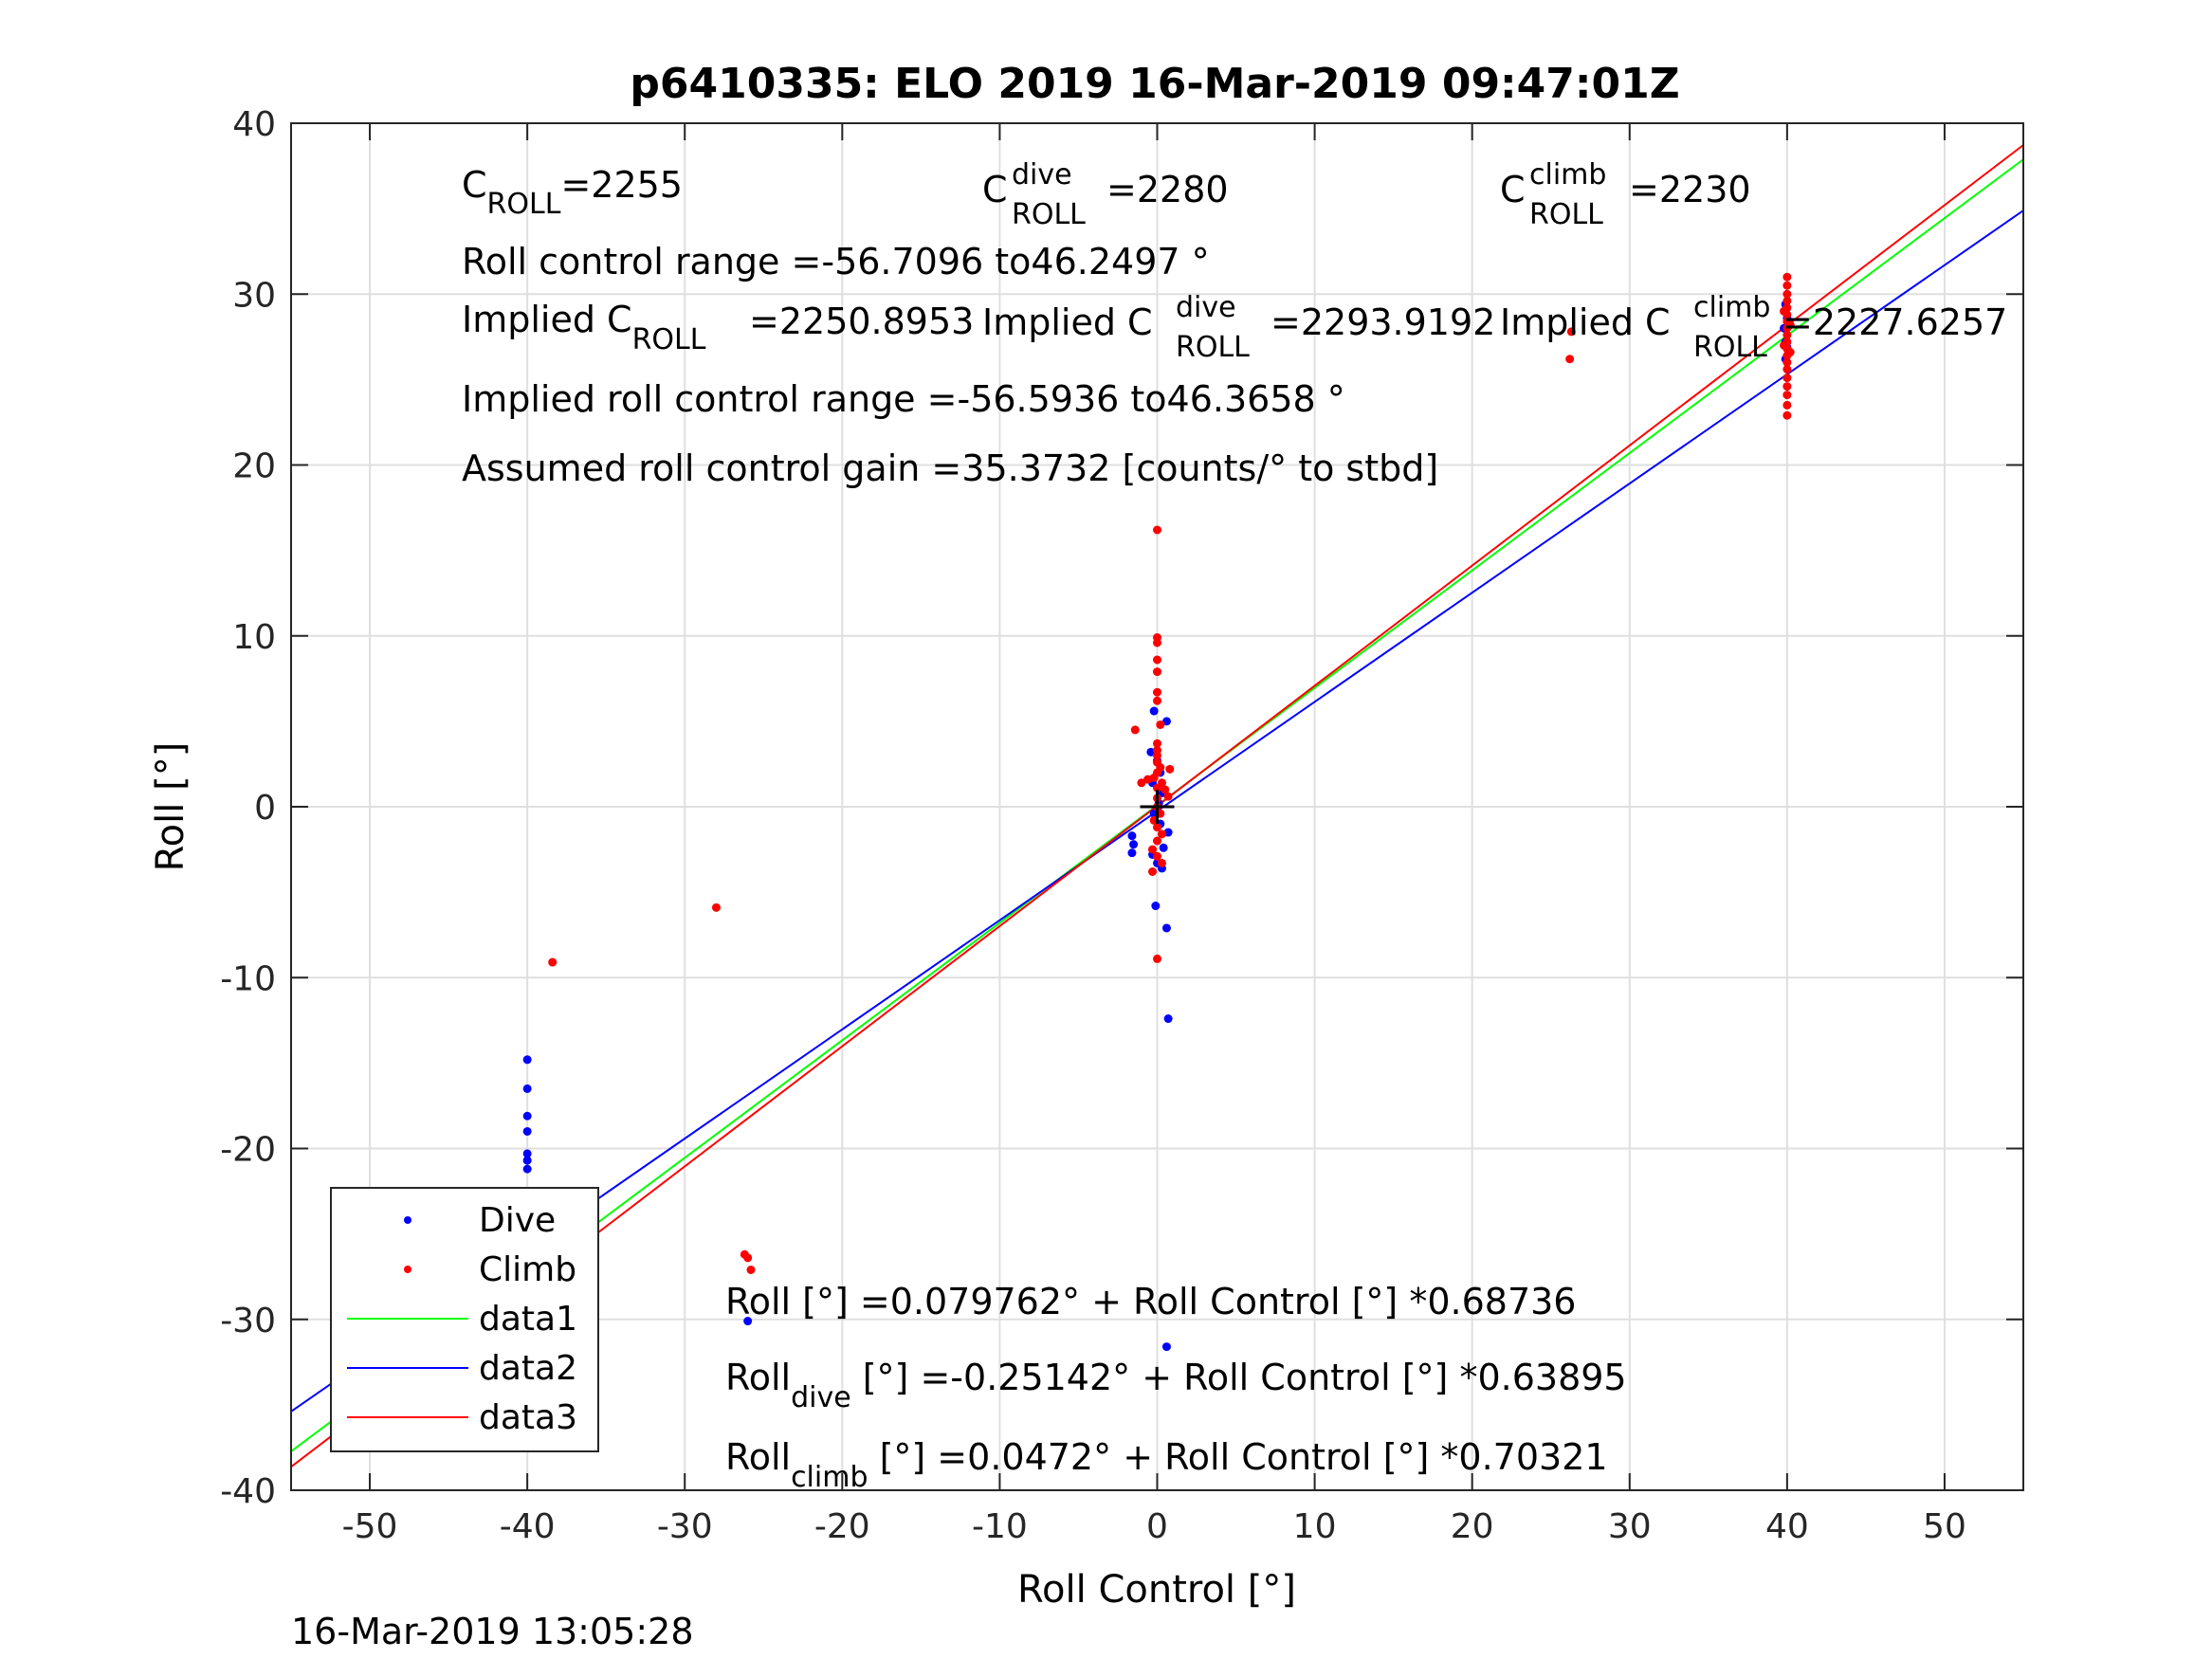 Image resolution: width=2212 pixels, height=1659 pixels. What do you see at coordinates (1787, 1526) in the screenshot?
I see `x-tick-label: 40` at bounding box center [1787, 1526].